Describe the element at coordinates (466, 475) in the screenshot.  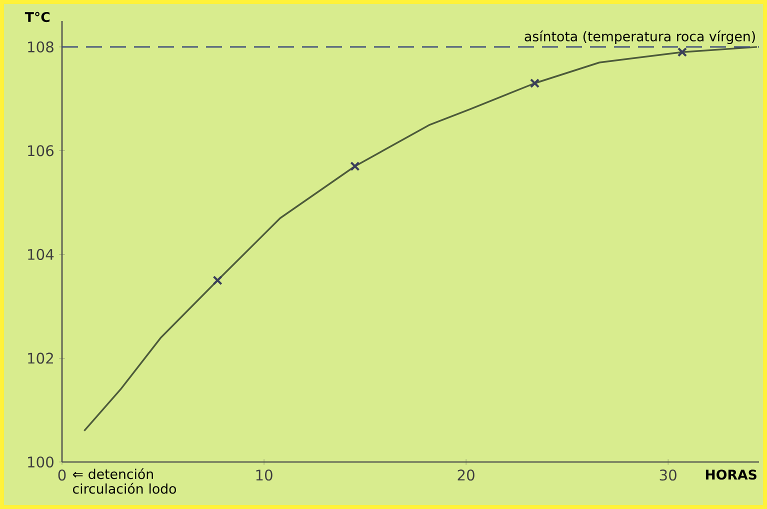
I see `x-tick-label: 20` at that location.